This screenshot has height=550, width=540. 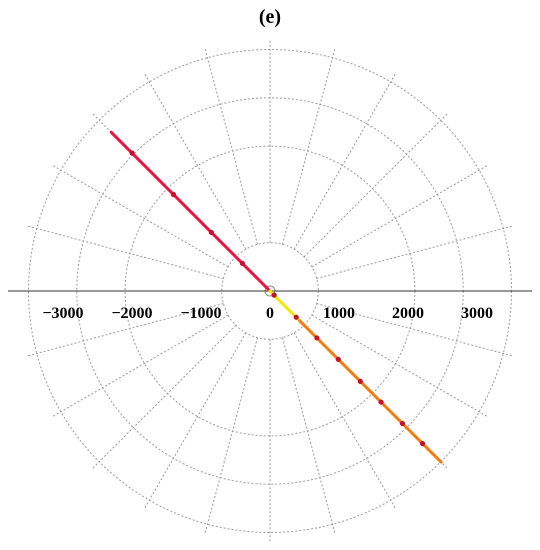 I want to click on x-tick-label: −1000, so click(x=200, y=313).